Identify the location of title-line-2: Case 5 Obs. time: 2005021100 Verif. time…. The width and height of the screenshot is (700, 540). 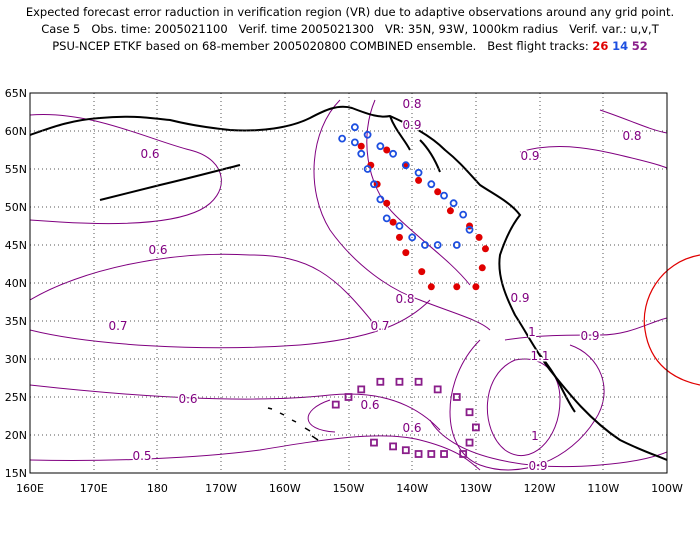
(350, 29).